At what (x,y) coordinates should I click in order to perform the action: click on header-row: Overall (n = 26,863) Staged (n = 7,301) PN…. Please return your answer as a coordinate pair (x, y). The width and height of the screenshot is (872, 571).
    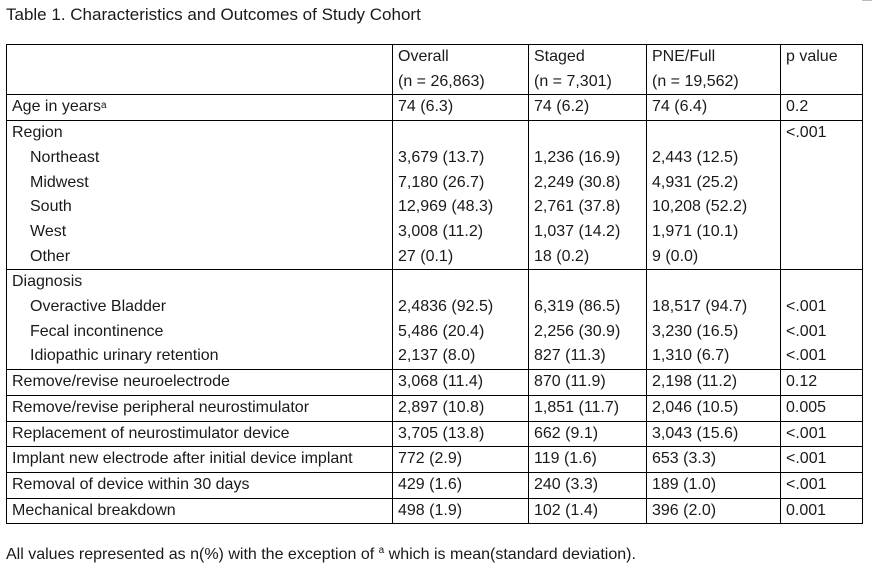
    Looking at the image, I should click on (434, 69).